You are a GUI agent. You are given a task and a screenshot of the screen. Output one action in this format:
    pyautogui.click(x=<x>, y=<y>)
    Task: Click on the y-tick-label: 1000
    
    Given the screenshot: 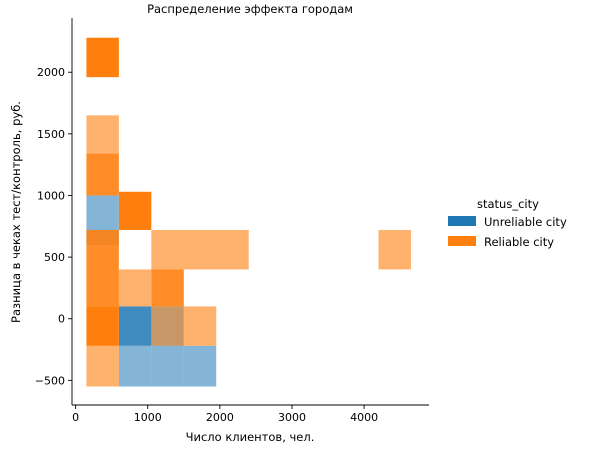 What is the action you would take?
    pyautogui.click(x=51, y=195)
    